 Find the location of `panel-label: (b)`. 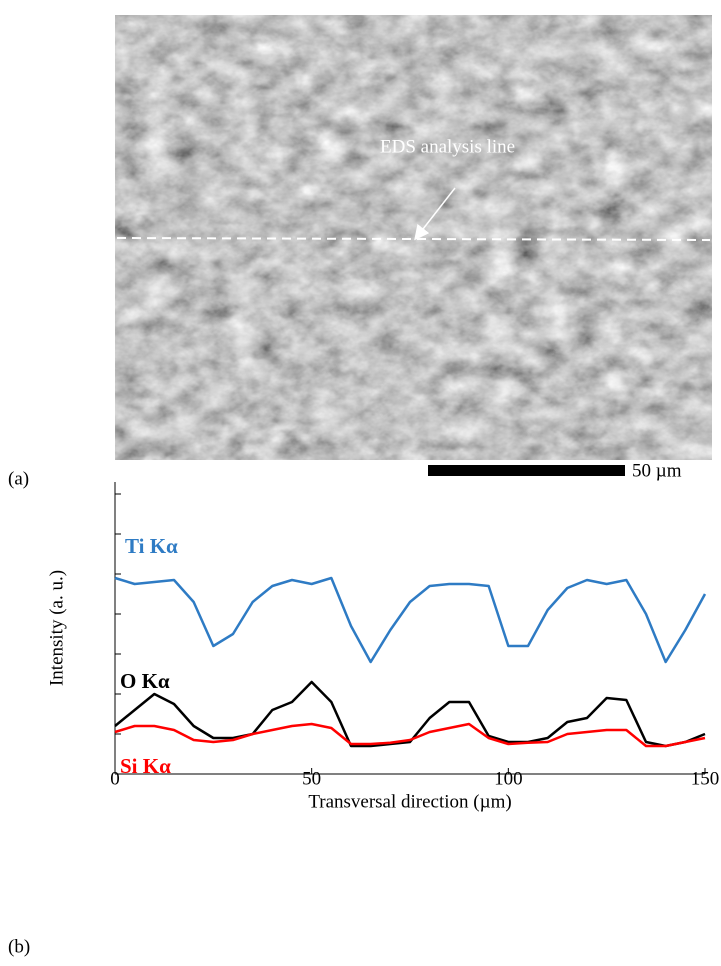

panel-label: (b) is located at coordinates (19, 946).